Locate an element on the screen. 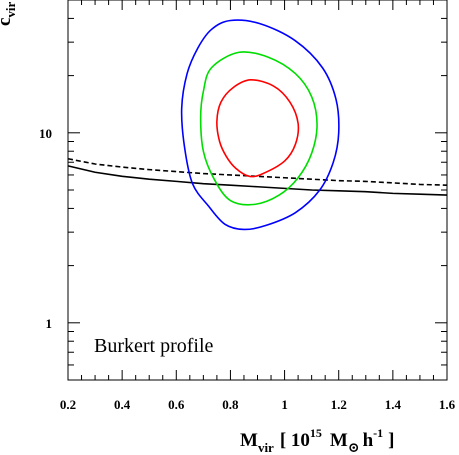 This screenshot has height=455, width=459. x-tick-label: 1 is located at coordinates (284, 404).